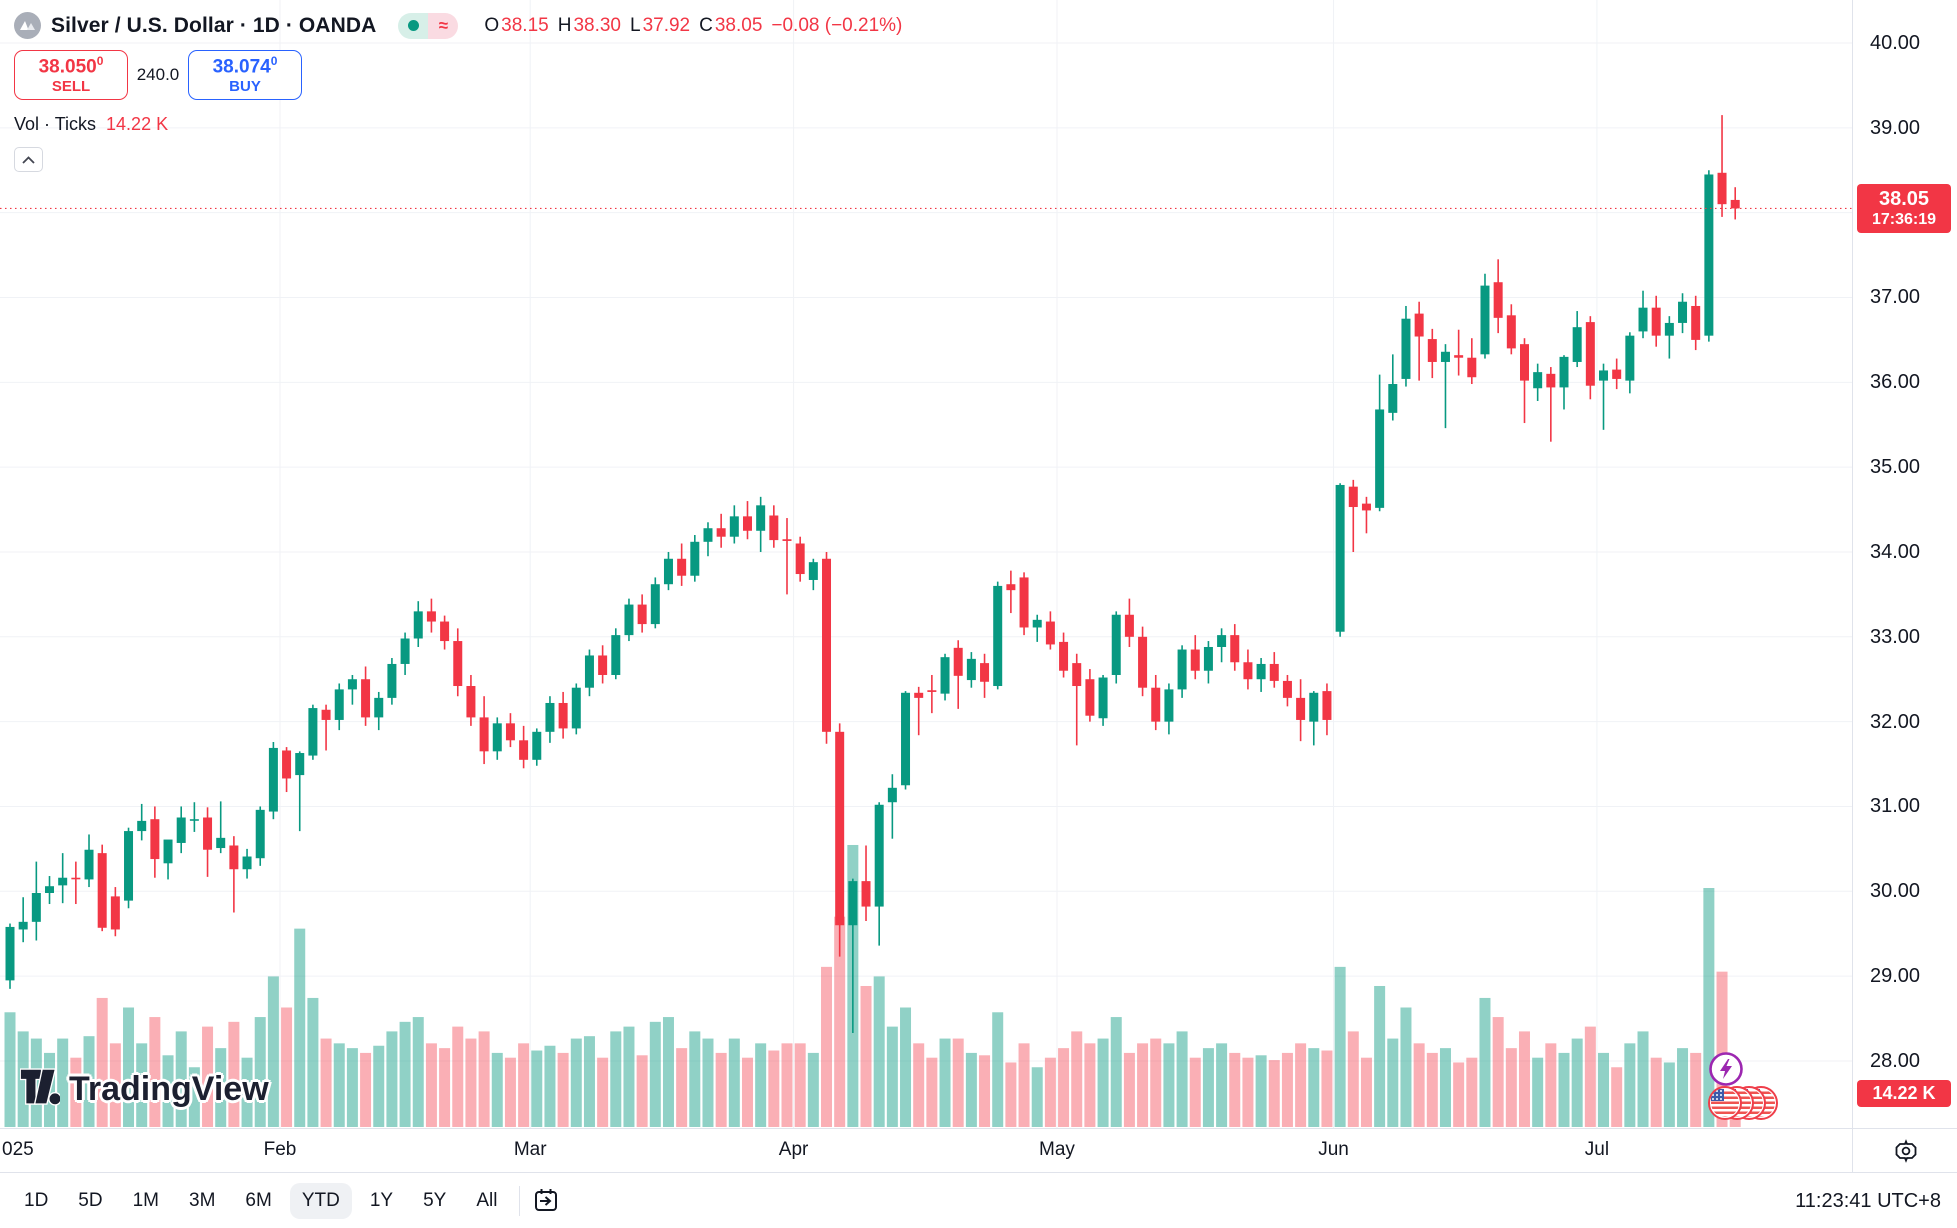  Describe the element at coordinates (91, 124) in the screenshot. I see `volume-indicator-legend: Vol · Ticks 14.22 K` at that location.